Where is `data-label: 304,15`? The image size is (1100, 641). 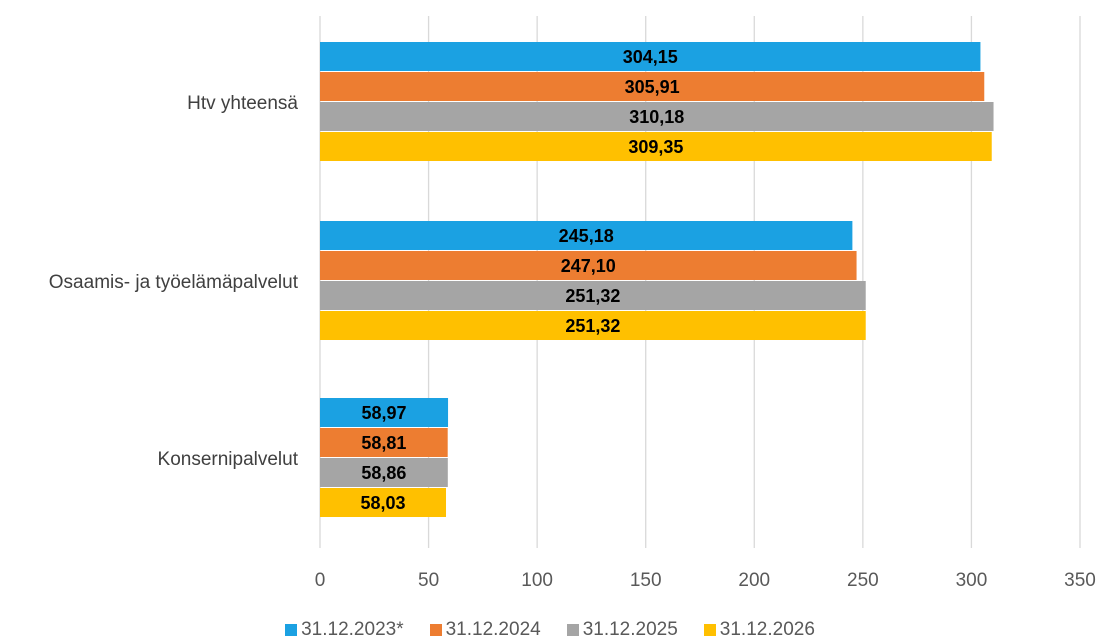 data-label: 304,15 is located at coordinates (650, 57).